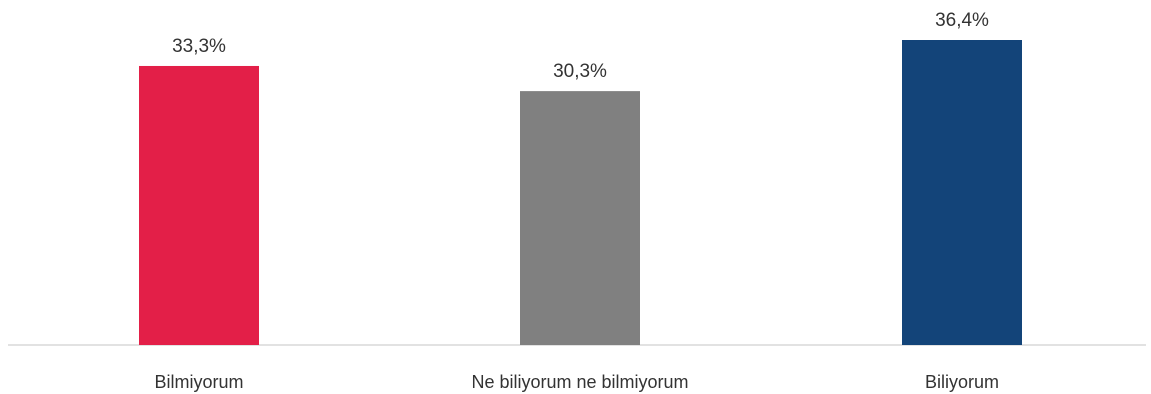 This screenshot has width=1151, height=394. What do you see at coordinates (579, 382) in the screenshot?
I see `category-label-2: Ne biliyorum ne bilmiyorum` at bounding box center [579, 382].